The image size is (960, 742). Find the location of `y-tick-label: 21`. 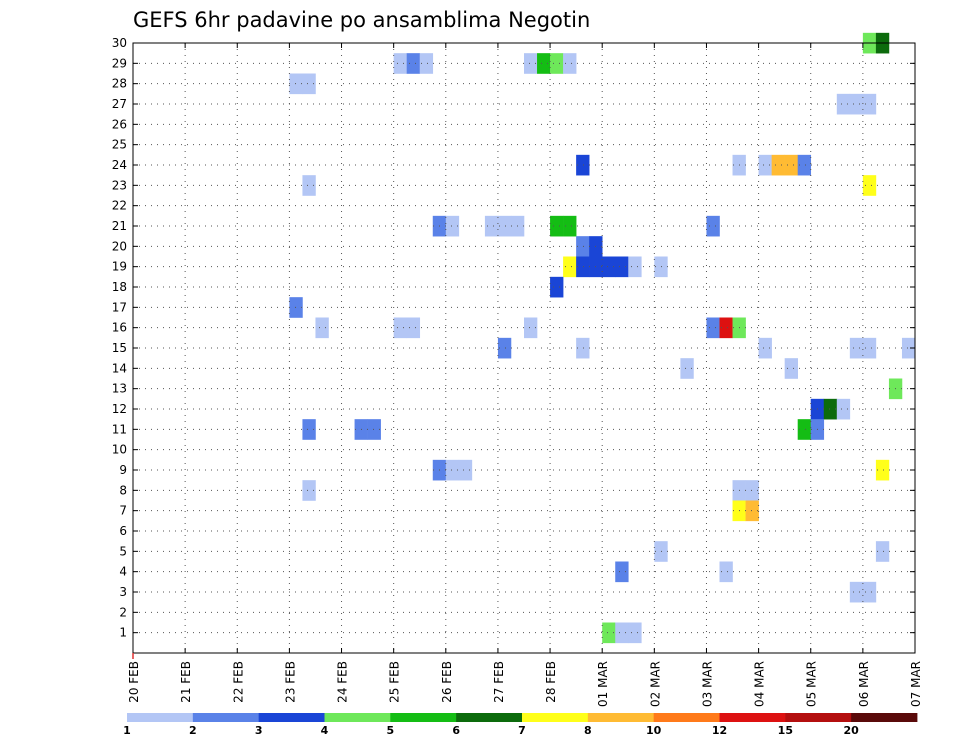

y-tick-label: 21 is located at coordinates (119, 226).